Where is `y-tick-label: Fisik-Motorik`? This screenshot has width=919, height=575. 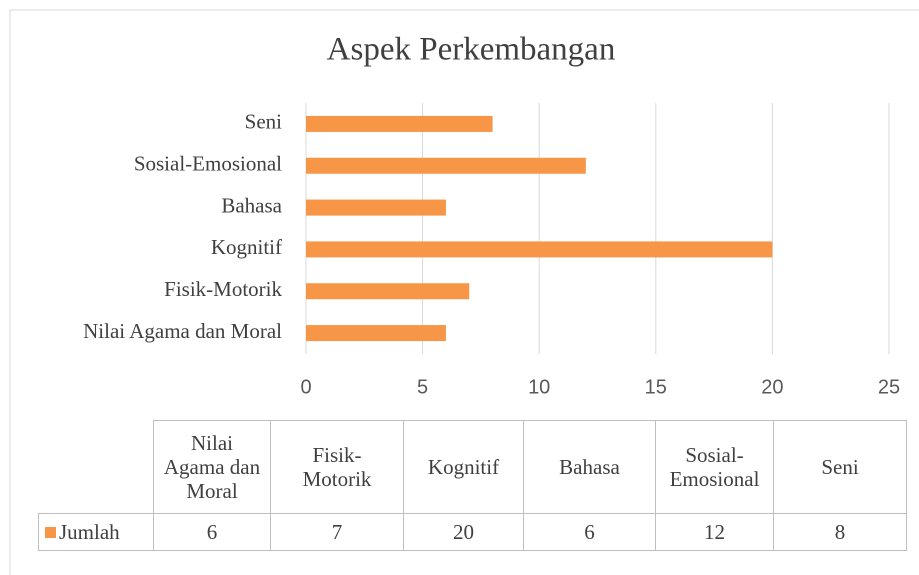
y-tick-label: Fisik-Motorik is located at coordinates (223, 289).